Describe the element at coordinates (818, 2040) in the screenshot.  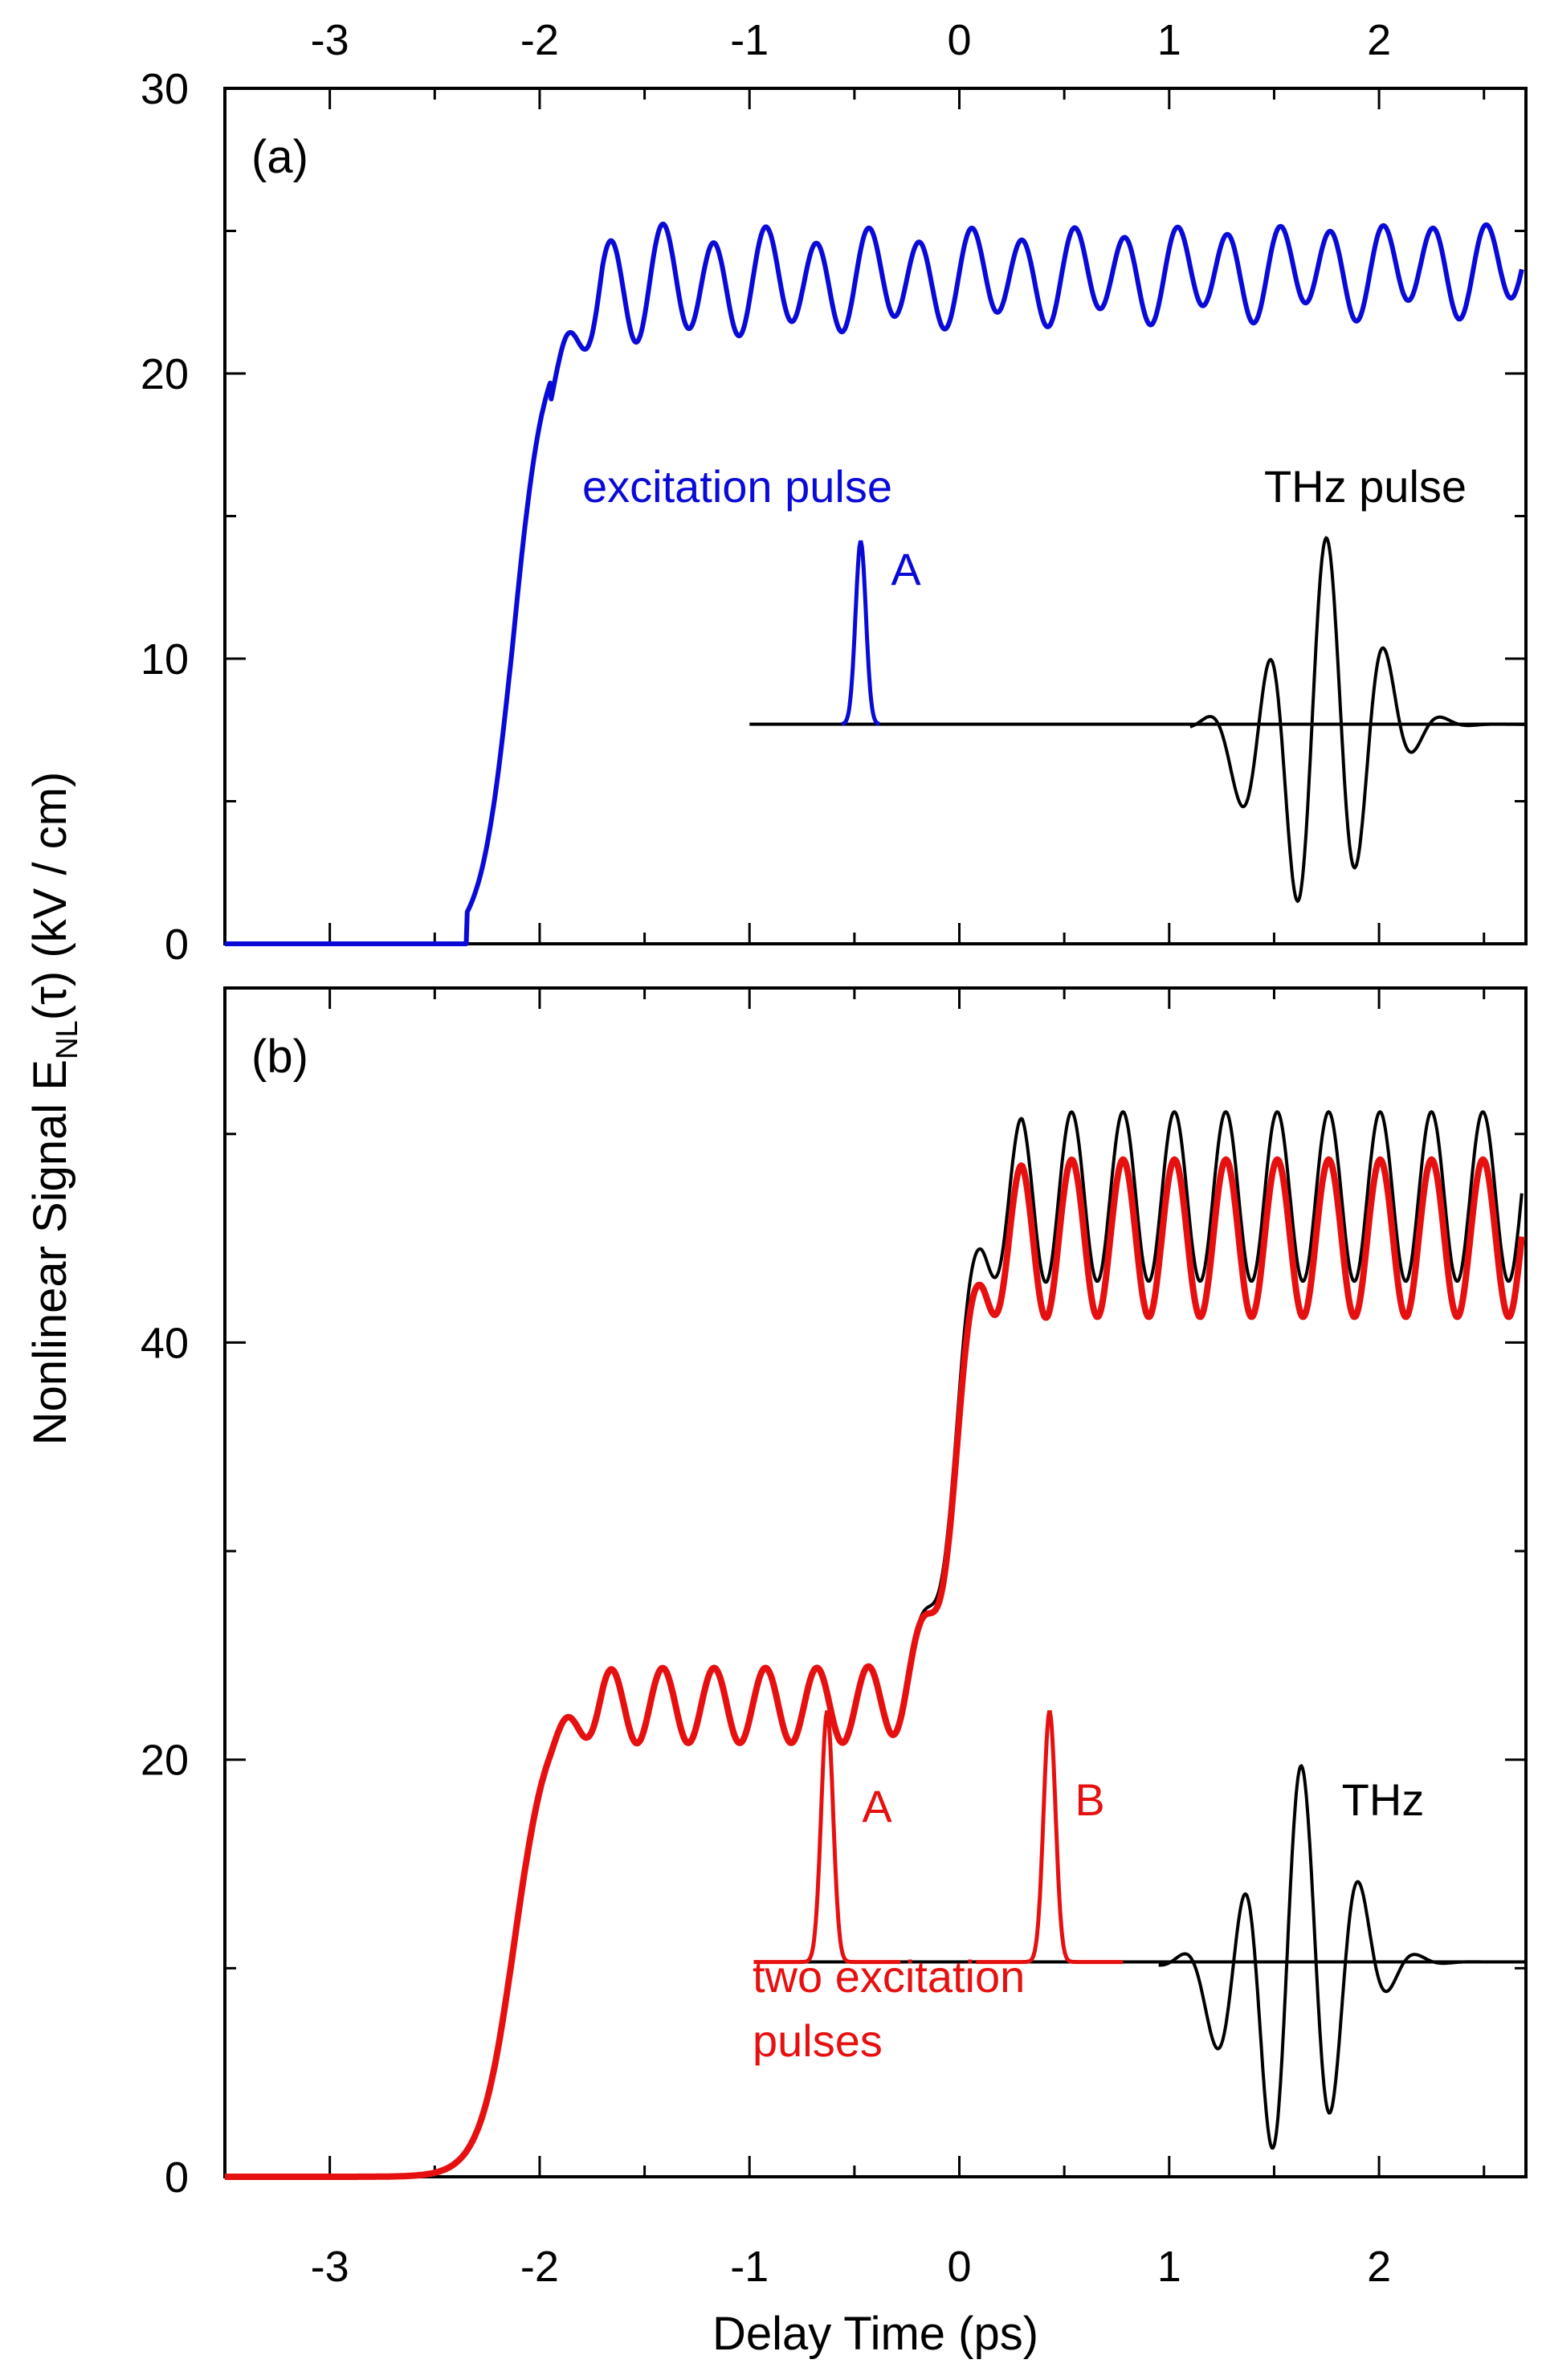
I see `two-excitation-label-line2: pulses` at that location.